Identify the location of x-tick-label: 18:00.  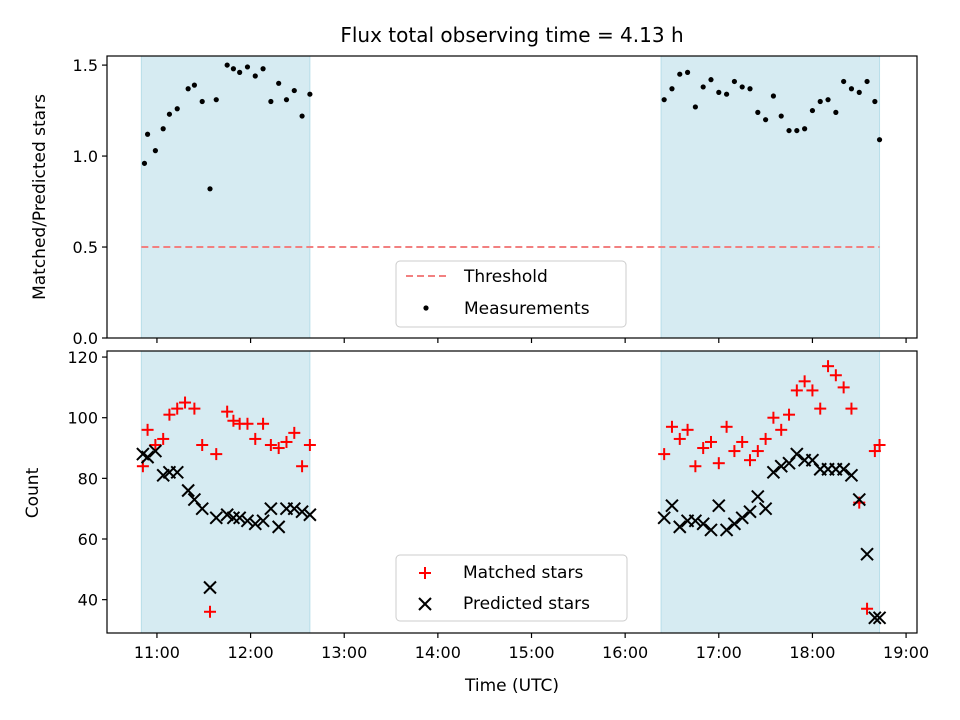
(812, 652).